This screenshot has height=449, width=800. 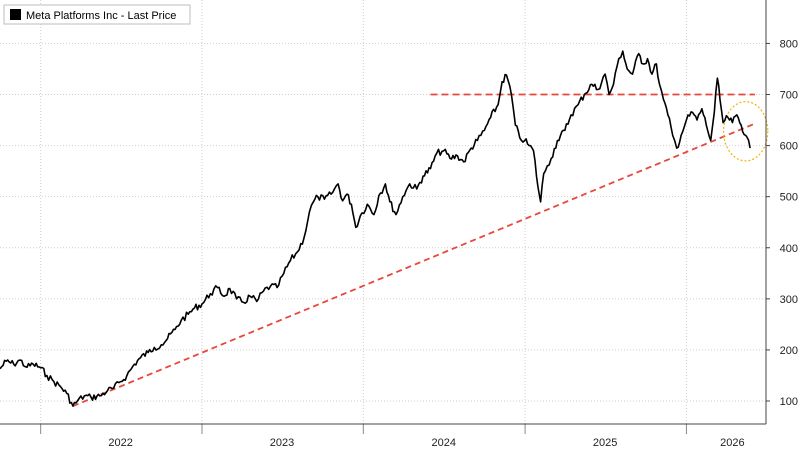 I want to click on legend-box, so click(x=97, y=14).